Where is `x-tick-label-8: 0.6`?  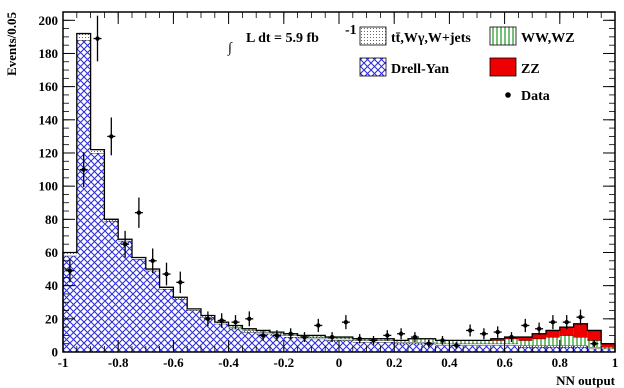 x-tick-label-8: 0.6 is located at coordinates (504, 362).